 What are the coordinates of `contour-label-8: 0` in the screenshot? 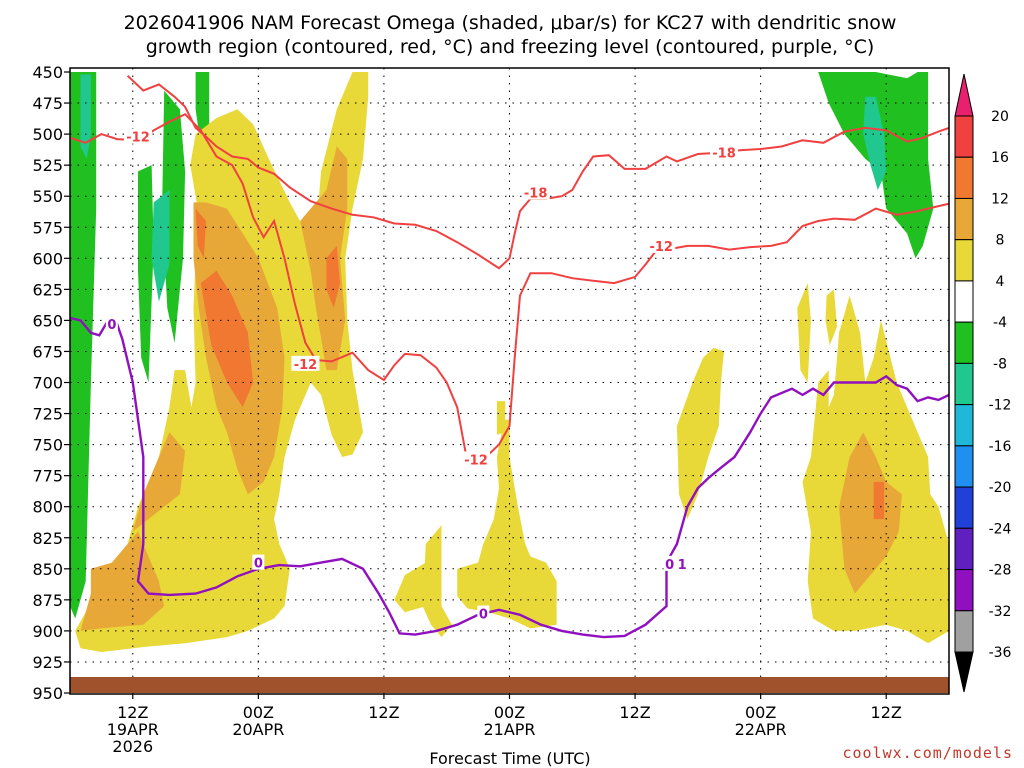 It's located at (483, 615).